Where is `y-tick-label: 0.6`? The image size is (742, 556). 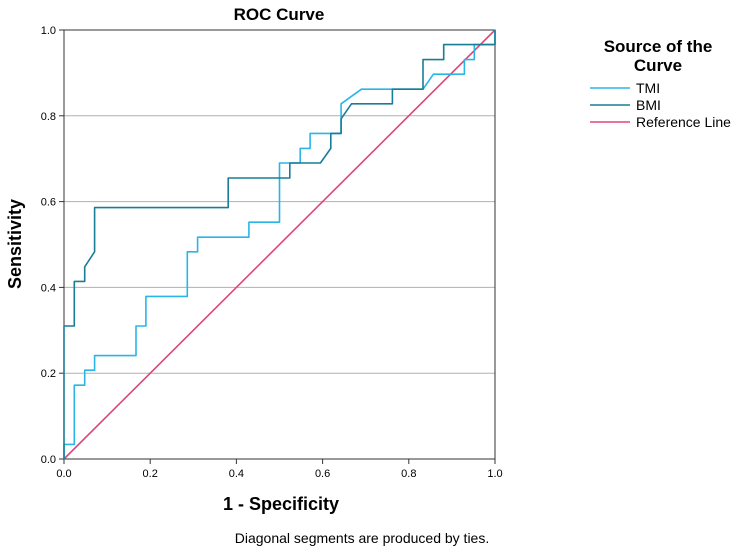 y-tick-label: 0.6 is located at coordinates (48, 203).